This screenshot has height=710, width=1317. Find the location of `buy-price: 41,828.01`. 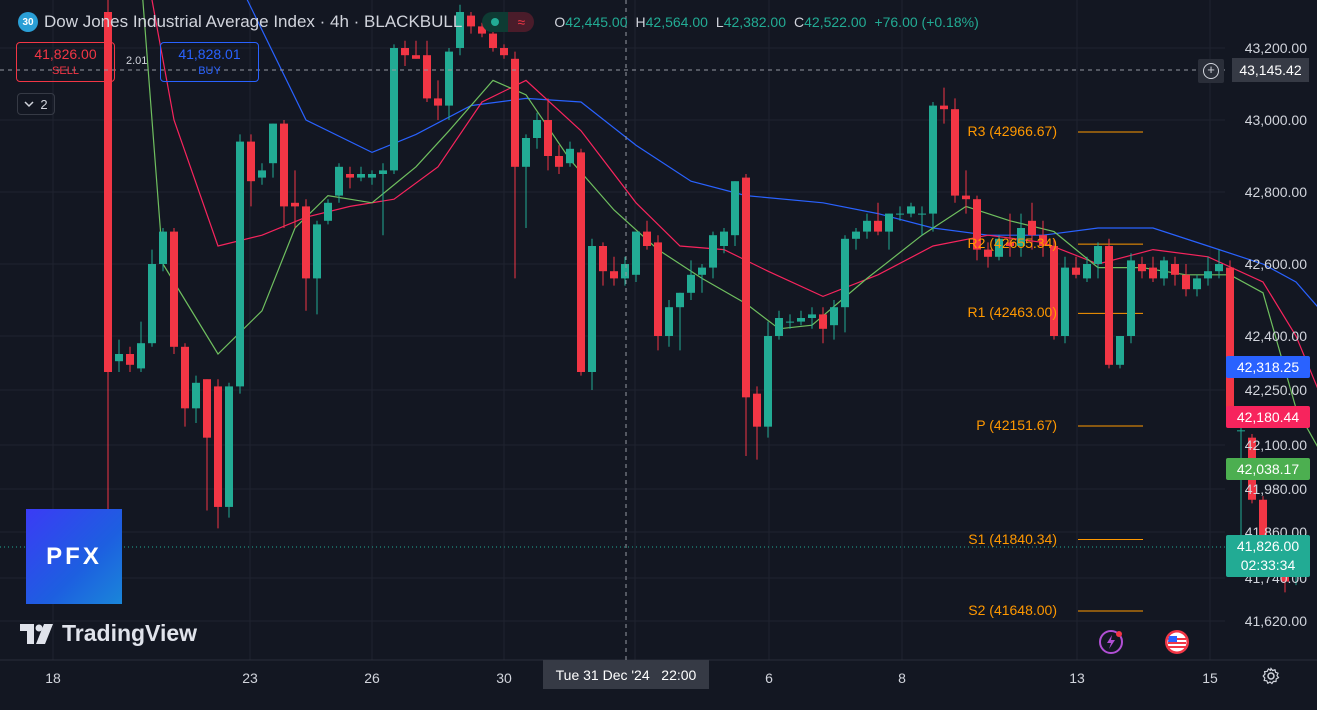

buy-price: 41,828.01 is located at coordinates (209, 54).